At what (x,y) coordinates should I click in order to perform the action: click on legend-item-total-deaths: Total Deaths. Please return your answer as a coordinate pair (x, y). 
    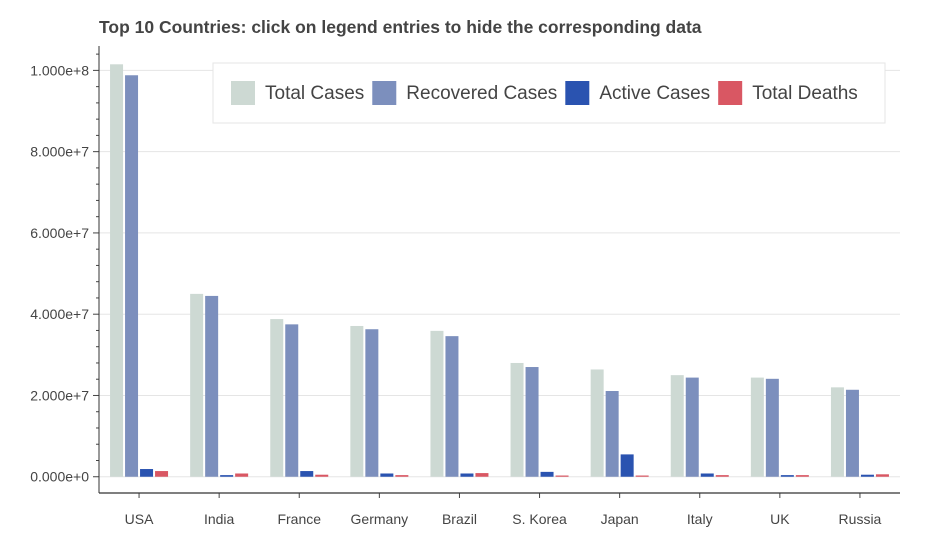
    Looking at the image, I should click on (788, 93).